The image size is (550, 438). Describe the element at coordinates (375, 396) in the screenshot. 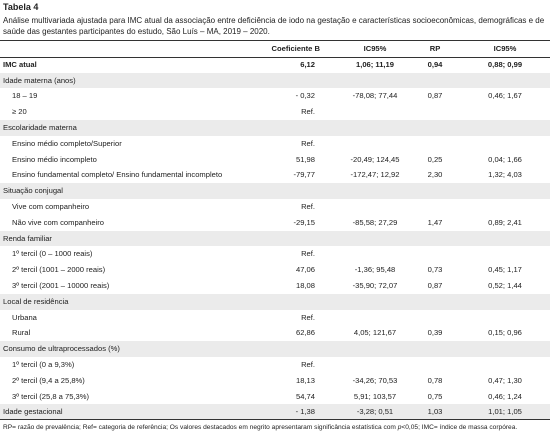

I see `table-cell: 5,91; 103,57` at that location.